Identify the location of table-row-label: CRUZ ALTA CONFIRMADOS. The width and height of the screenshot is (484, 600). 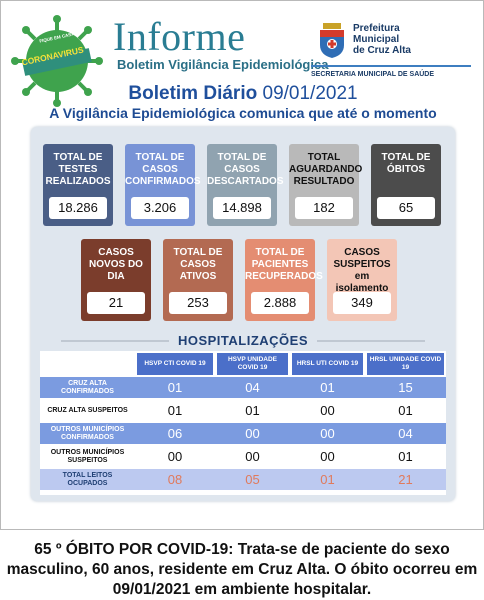
(87, 387).